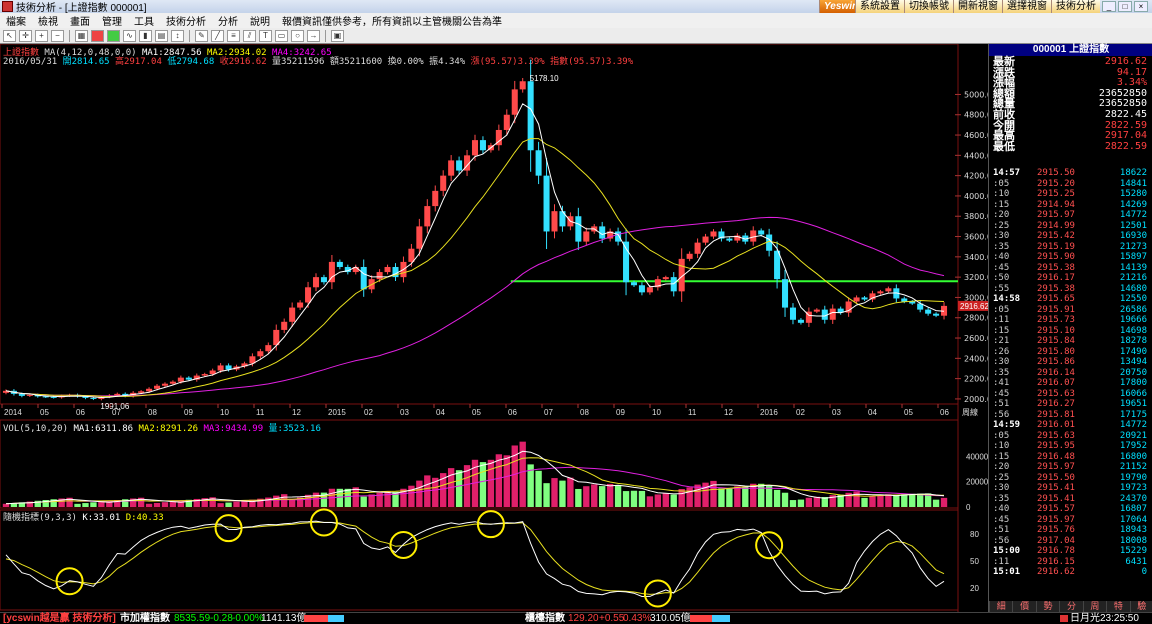 The image size is (1152, 624). Describe the element at coordinates (1109, 6) in the screenshot. I see `minimize-icon: _` at that location.